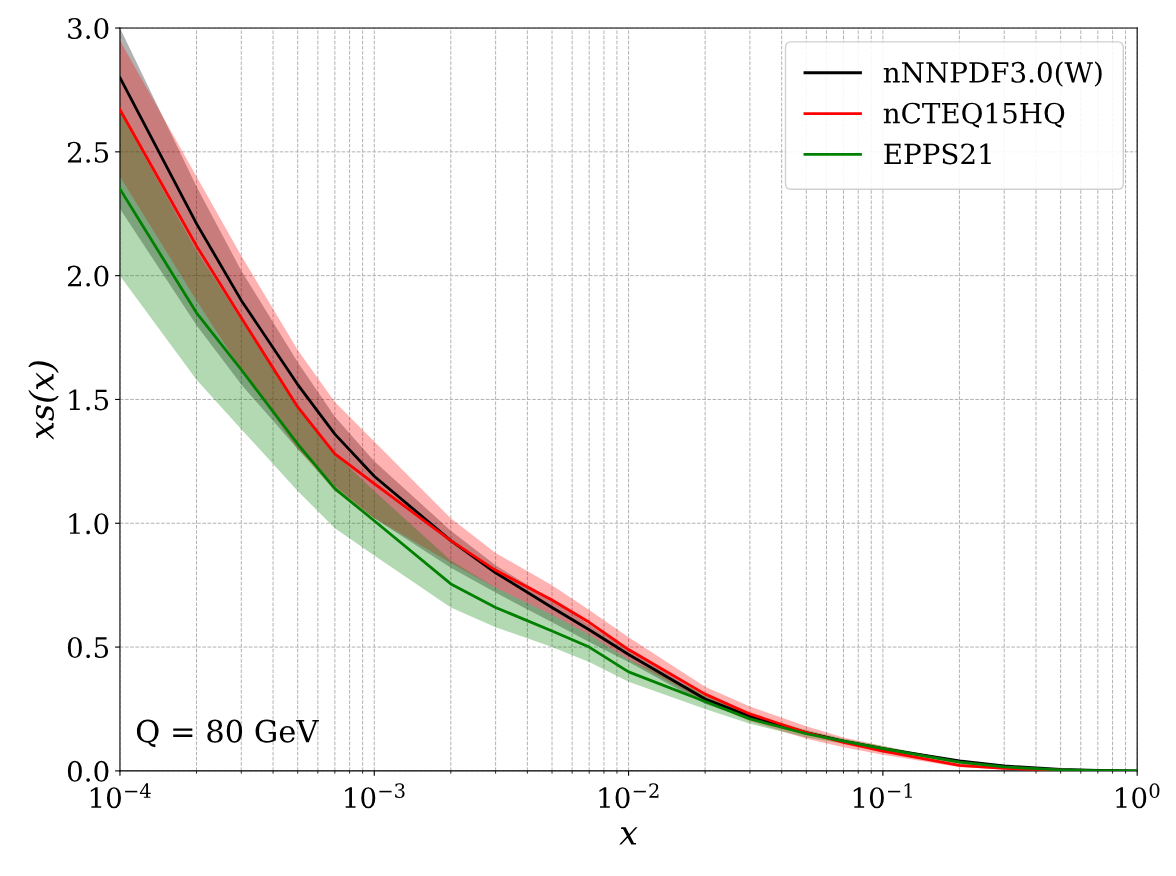 The width and height of the screenshot is (1176, 876). What do you see at coordinates (120, 796) in the screenshot?
I see `x-tick-label: 10$^{−4}$` at bounding box center [120, 796].